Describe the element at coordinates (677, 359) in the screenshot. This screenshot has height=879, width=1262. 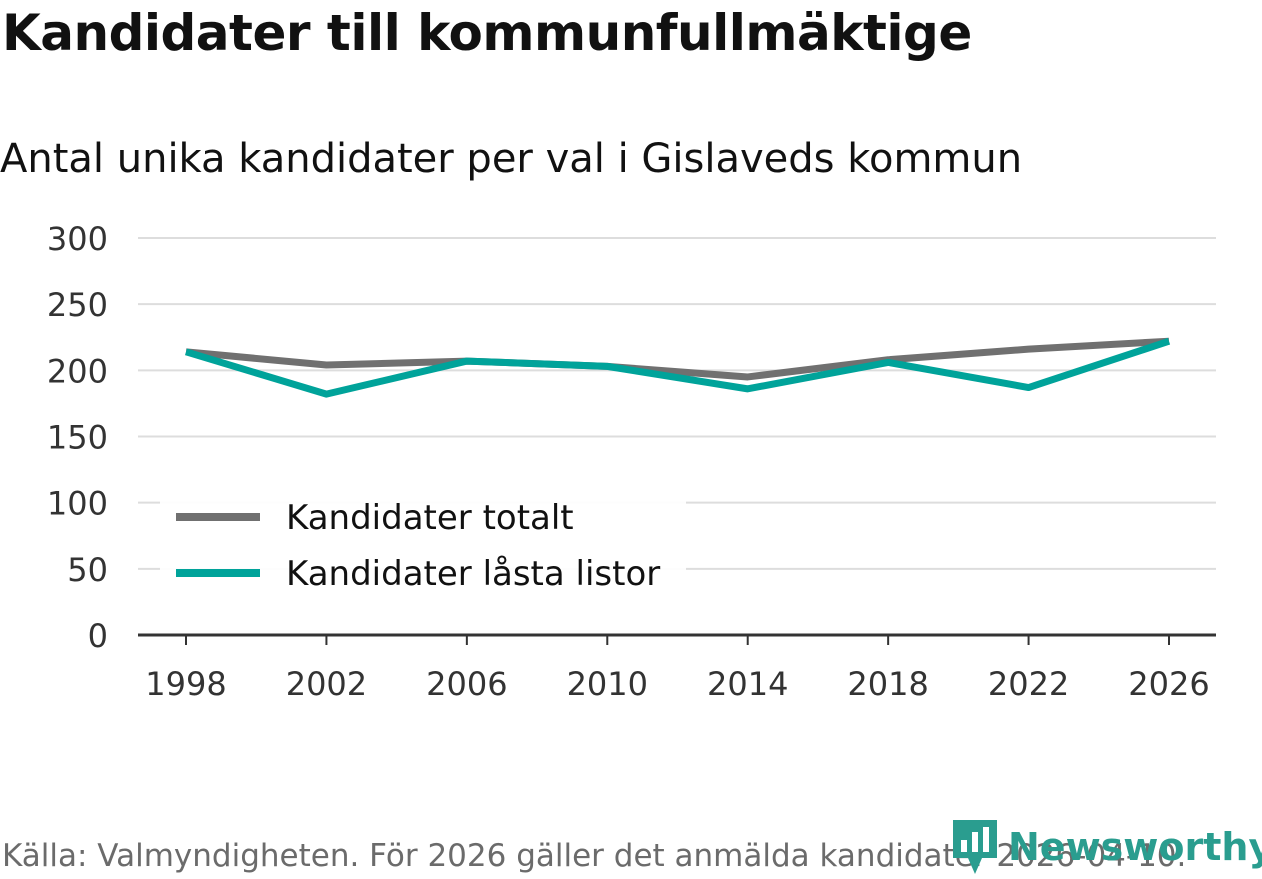
I see `series-line-total` at that location.